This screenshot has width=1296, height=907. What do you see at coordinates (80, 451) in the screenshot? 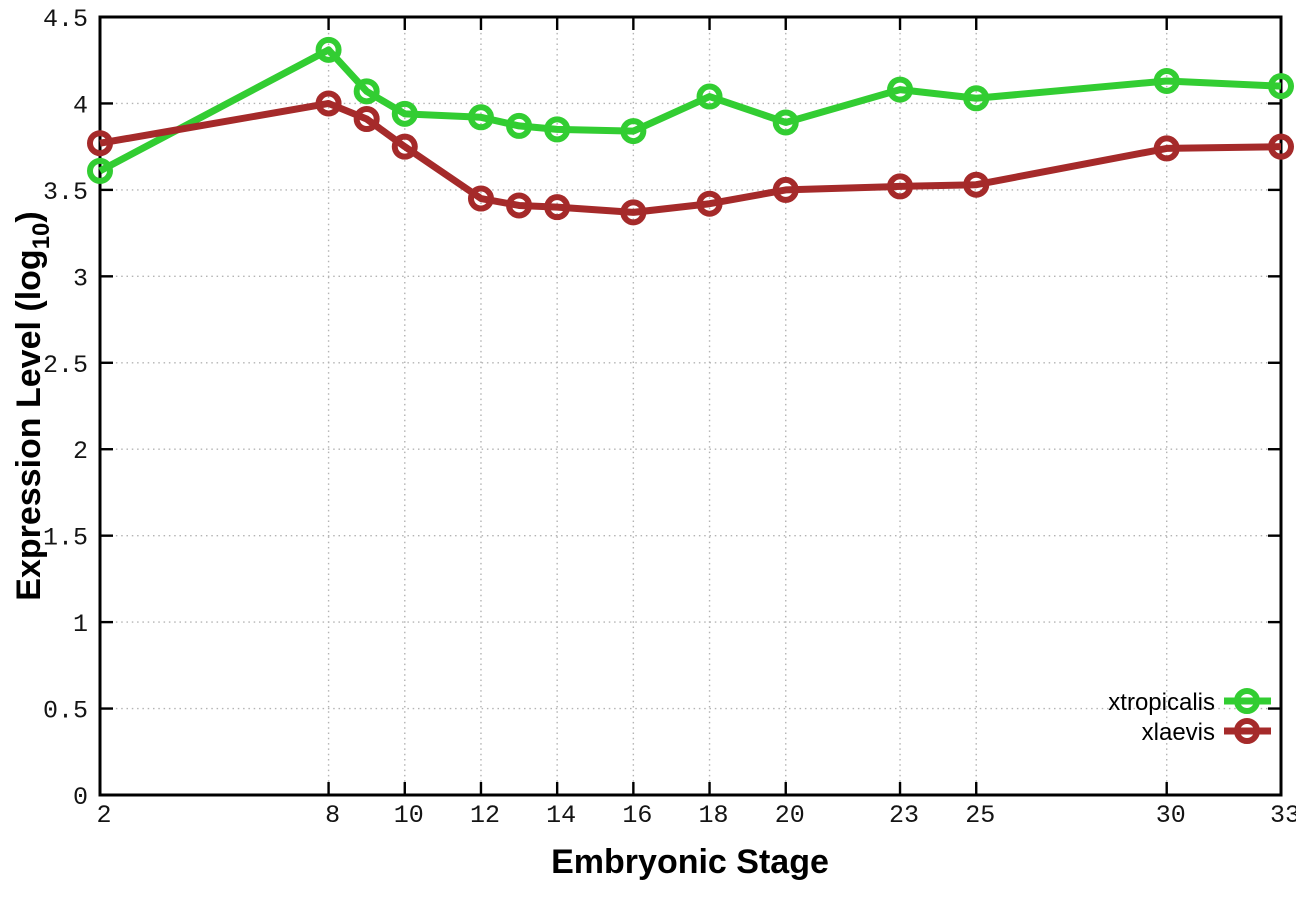
I see `y-tick-label: 2` at bounding box center [80, 451].